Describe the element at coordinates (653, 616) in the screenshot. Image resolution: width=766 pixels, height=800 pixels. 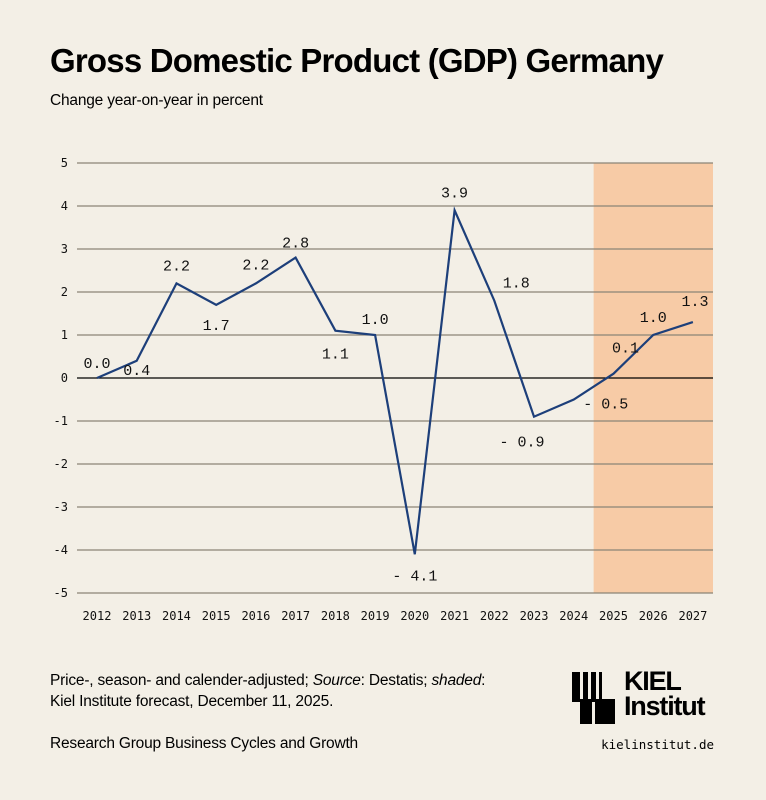
I see `x-tick-label: 2026` at that location.